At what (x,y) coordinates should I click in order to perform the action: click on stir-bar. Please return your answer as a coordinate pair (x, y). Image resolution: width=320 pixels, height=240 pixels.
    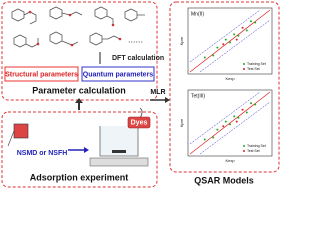
    Looking at the image, I should click on (119, 151).